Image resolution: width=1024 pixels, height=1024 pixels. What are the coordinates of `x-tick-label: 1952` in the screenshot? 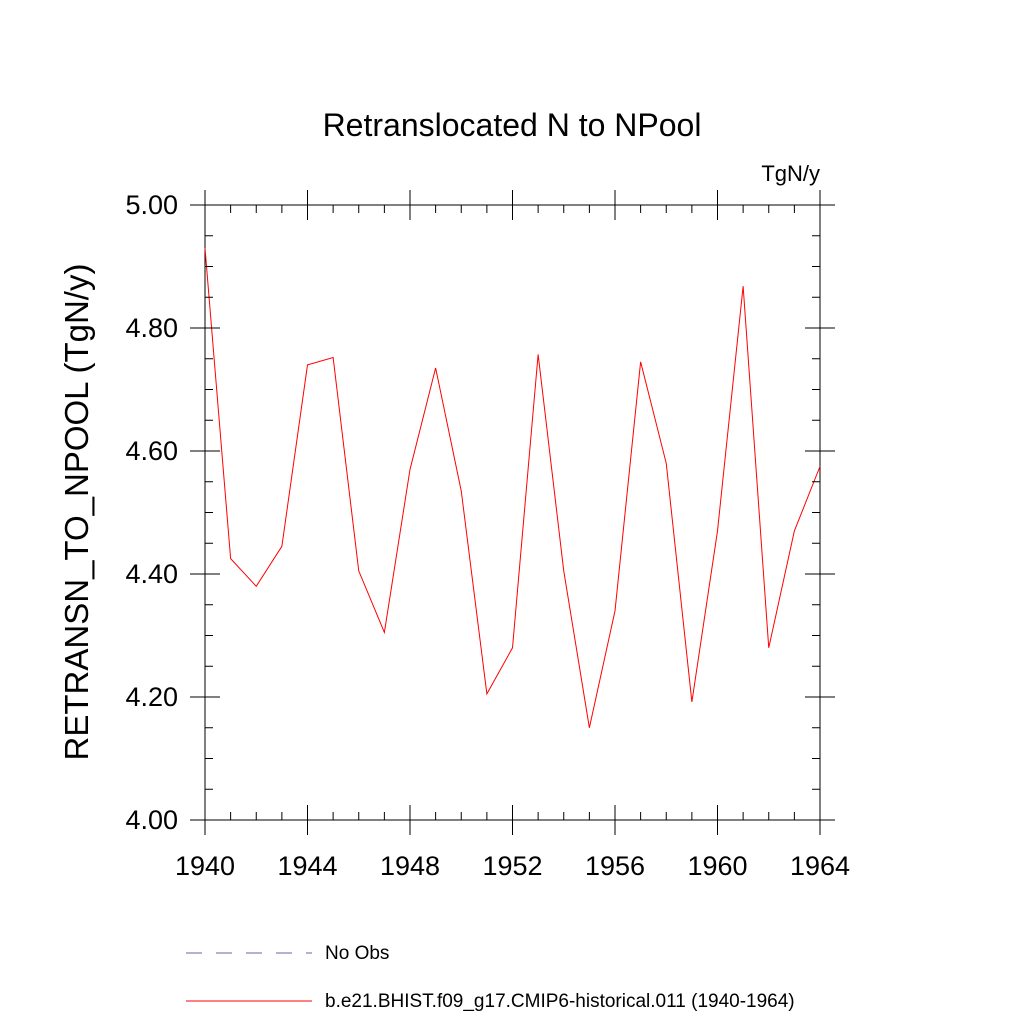 It's located at (512, 866).